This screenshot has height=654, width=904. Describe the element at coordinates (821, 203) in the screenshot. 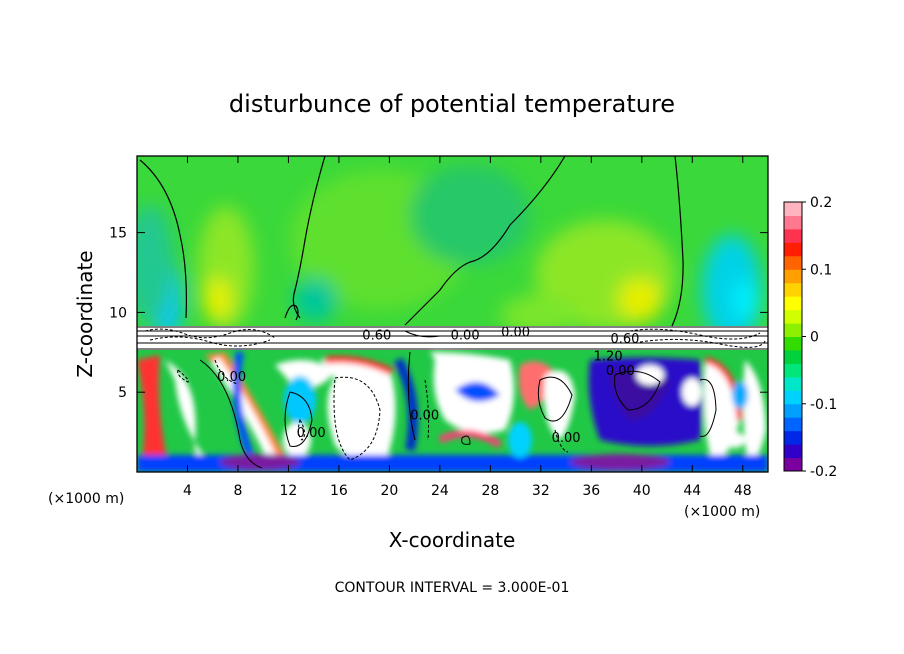

I see `colorbar-tick-label: 0.2` at that location.